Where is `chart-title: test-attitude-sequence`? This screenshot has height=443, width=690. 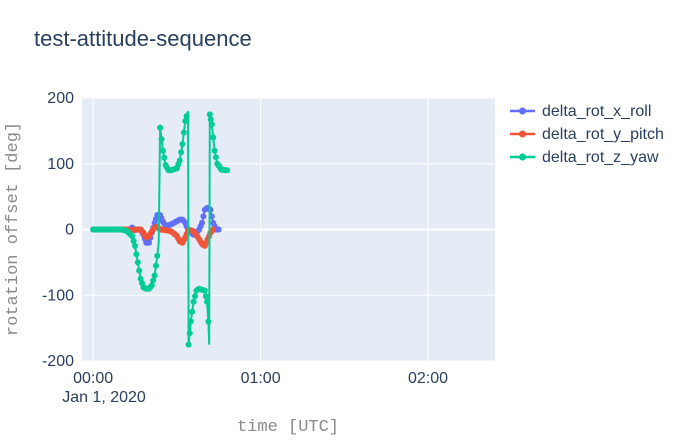
chart-title: test-attitude-sequence is located at coordinates (143, 38).